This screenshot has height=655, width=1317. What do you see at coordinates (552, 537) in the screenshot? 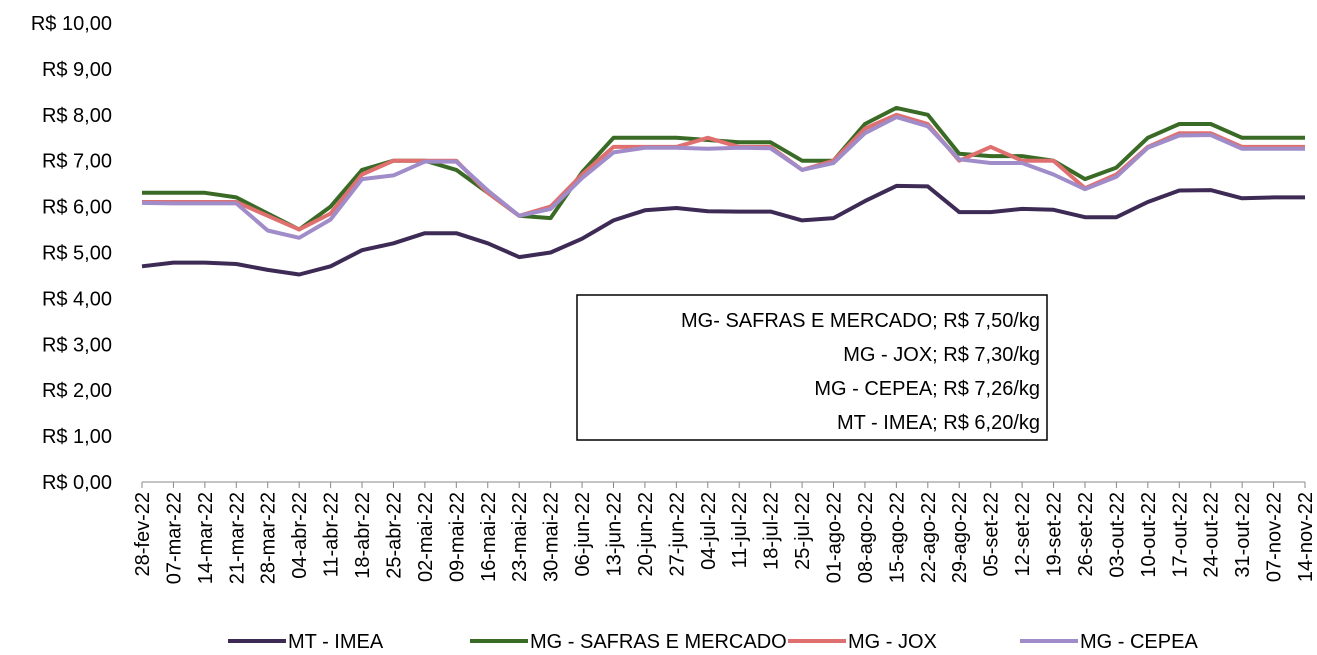
I see `x-tick-label: 30-mai-22` at bounding box center [552, 537].